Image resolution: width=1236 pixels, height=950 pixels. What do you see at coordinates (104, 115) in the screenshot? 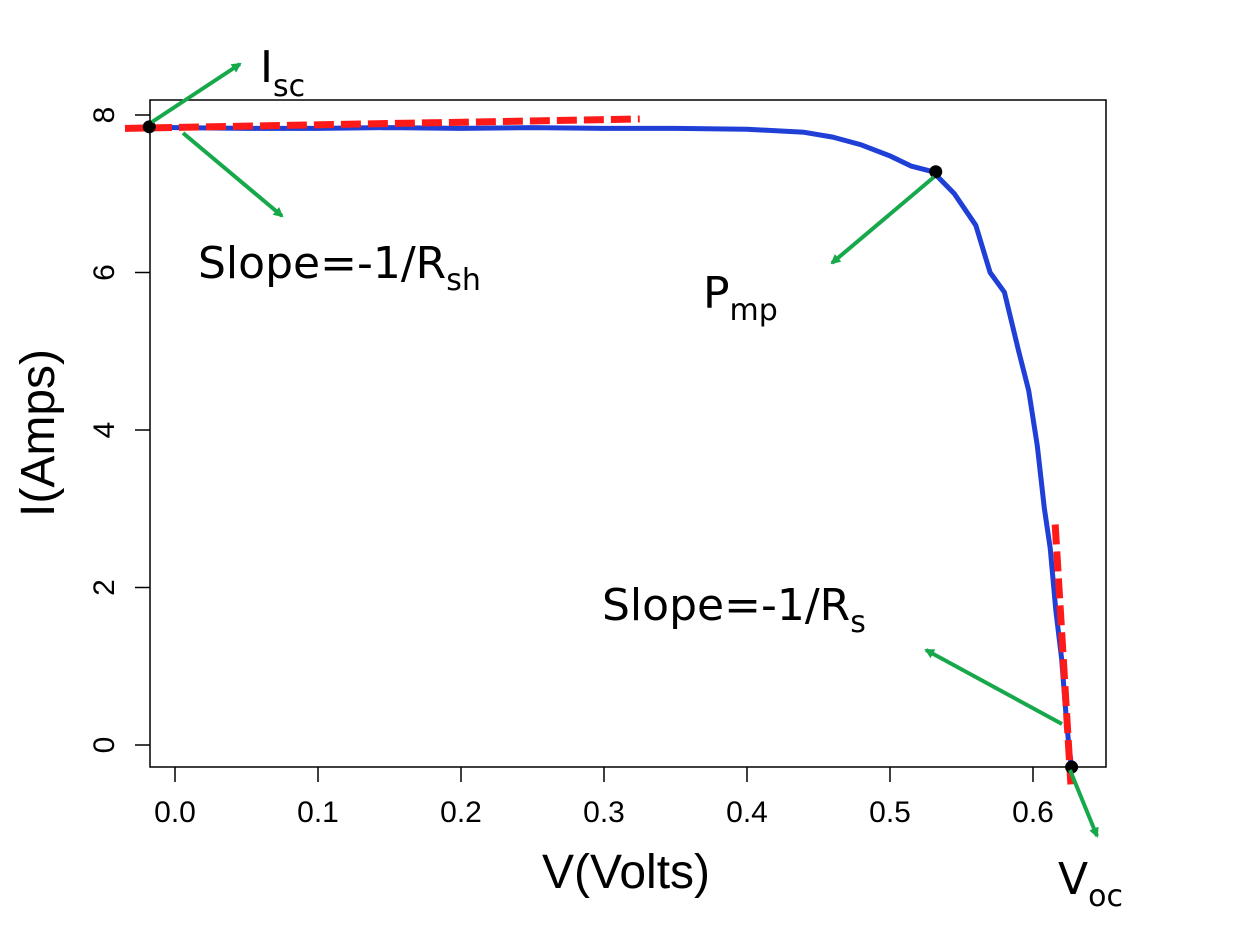
I see `y-tick-label: 8` at bounding box center [104, 115].